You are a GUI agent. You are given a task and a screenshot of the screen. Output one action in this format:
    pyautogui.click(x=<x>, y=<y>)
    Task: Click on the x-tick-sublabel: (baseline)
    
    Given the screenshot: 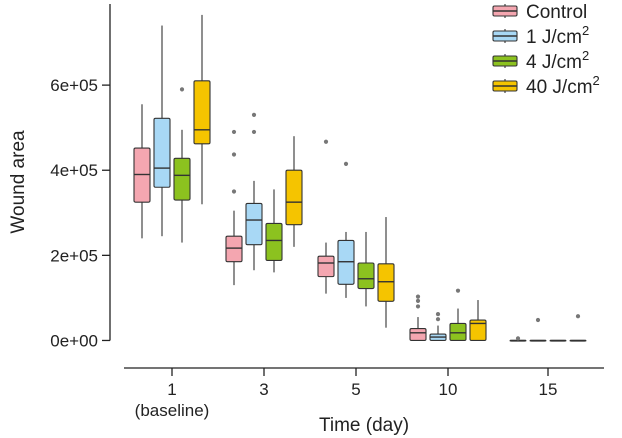 What is the action you would take?
    pyautogui.click(x=172, y=410)
    